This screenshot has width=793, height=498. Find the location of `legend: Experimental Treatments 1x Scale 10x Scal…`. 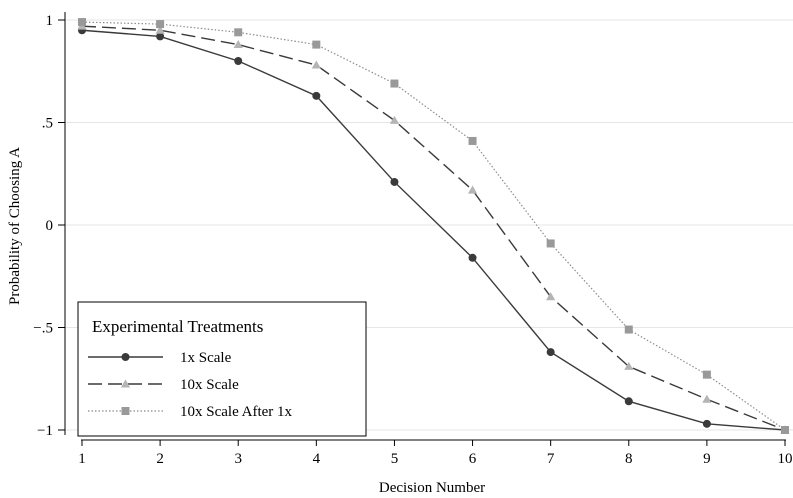

legend: Experimental Treatments 1x Scale 10x Scal… is located at coordinates (222, 369).